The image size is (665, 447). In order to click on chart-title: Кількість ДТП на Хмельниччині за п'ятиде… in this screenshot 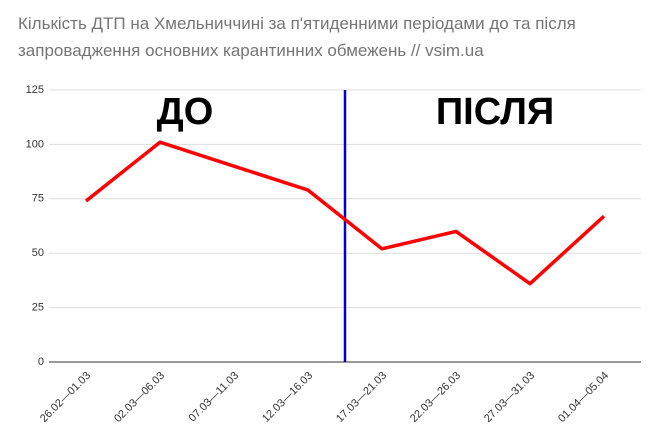, I will do `click(297, 37)`.